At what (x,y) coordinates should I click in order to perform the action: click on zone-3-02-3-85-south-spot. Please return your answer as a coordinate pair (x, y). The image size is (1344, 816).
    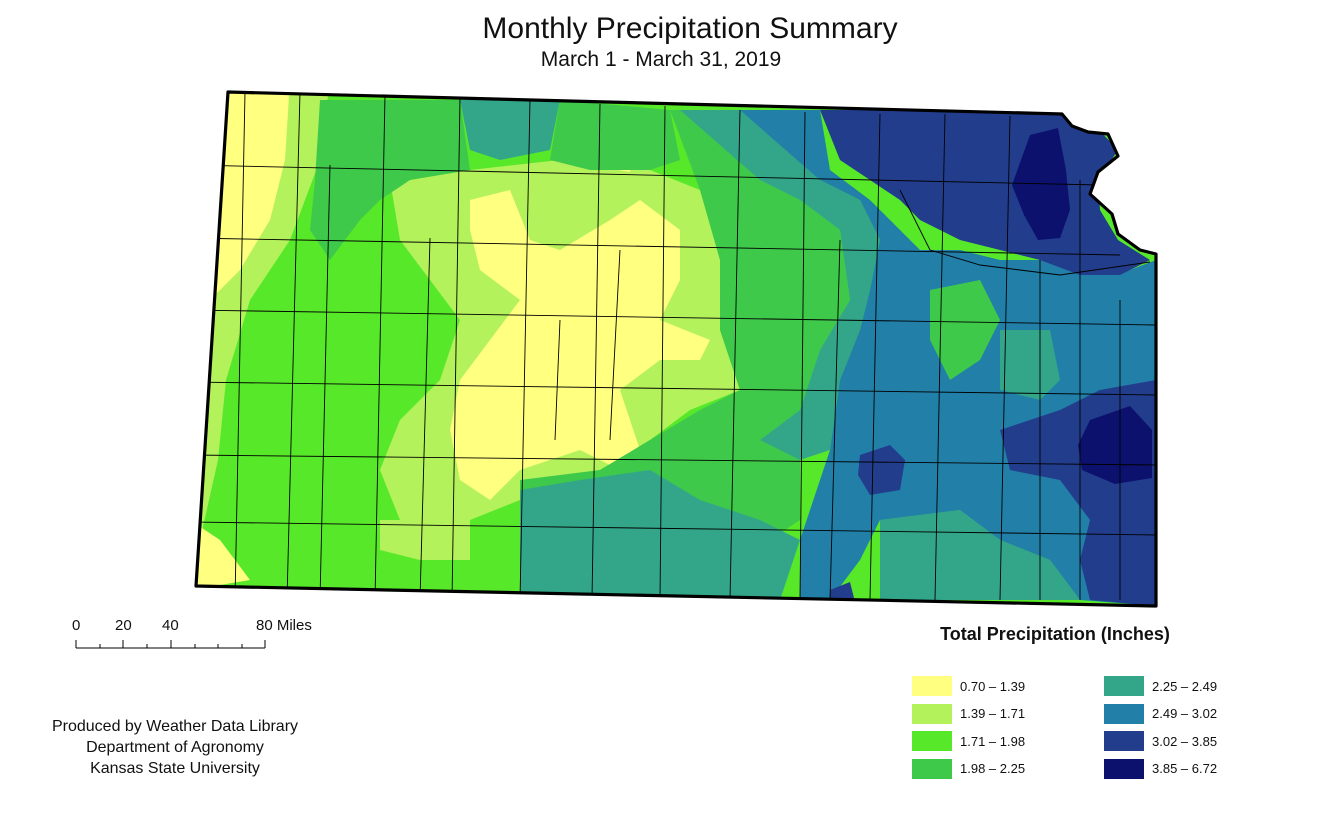
    Looking at the image, I should click on (881, 470).